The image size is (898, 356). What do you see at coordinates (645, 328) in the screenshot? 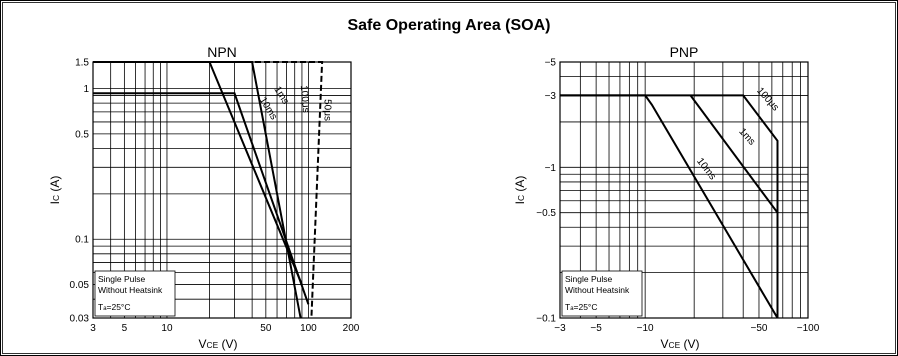
I see `x-tick-label: −10` at bounding box center [645, 328].